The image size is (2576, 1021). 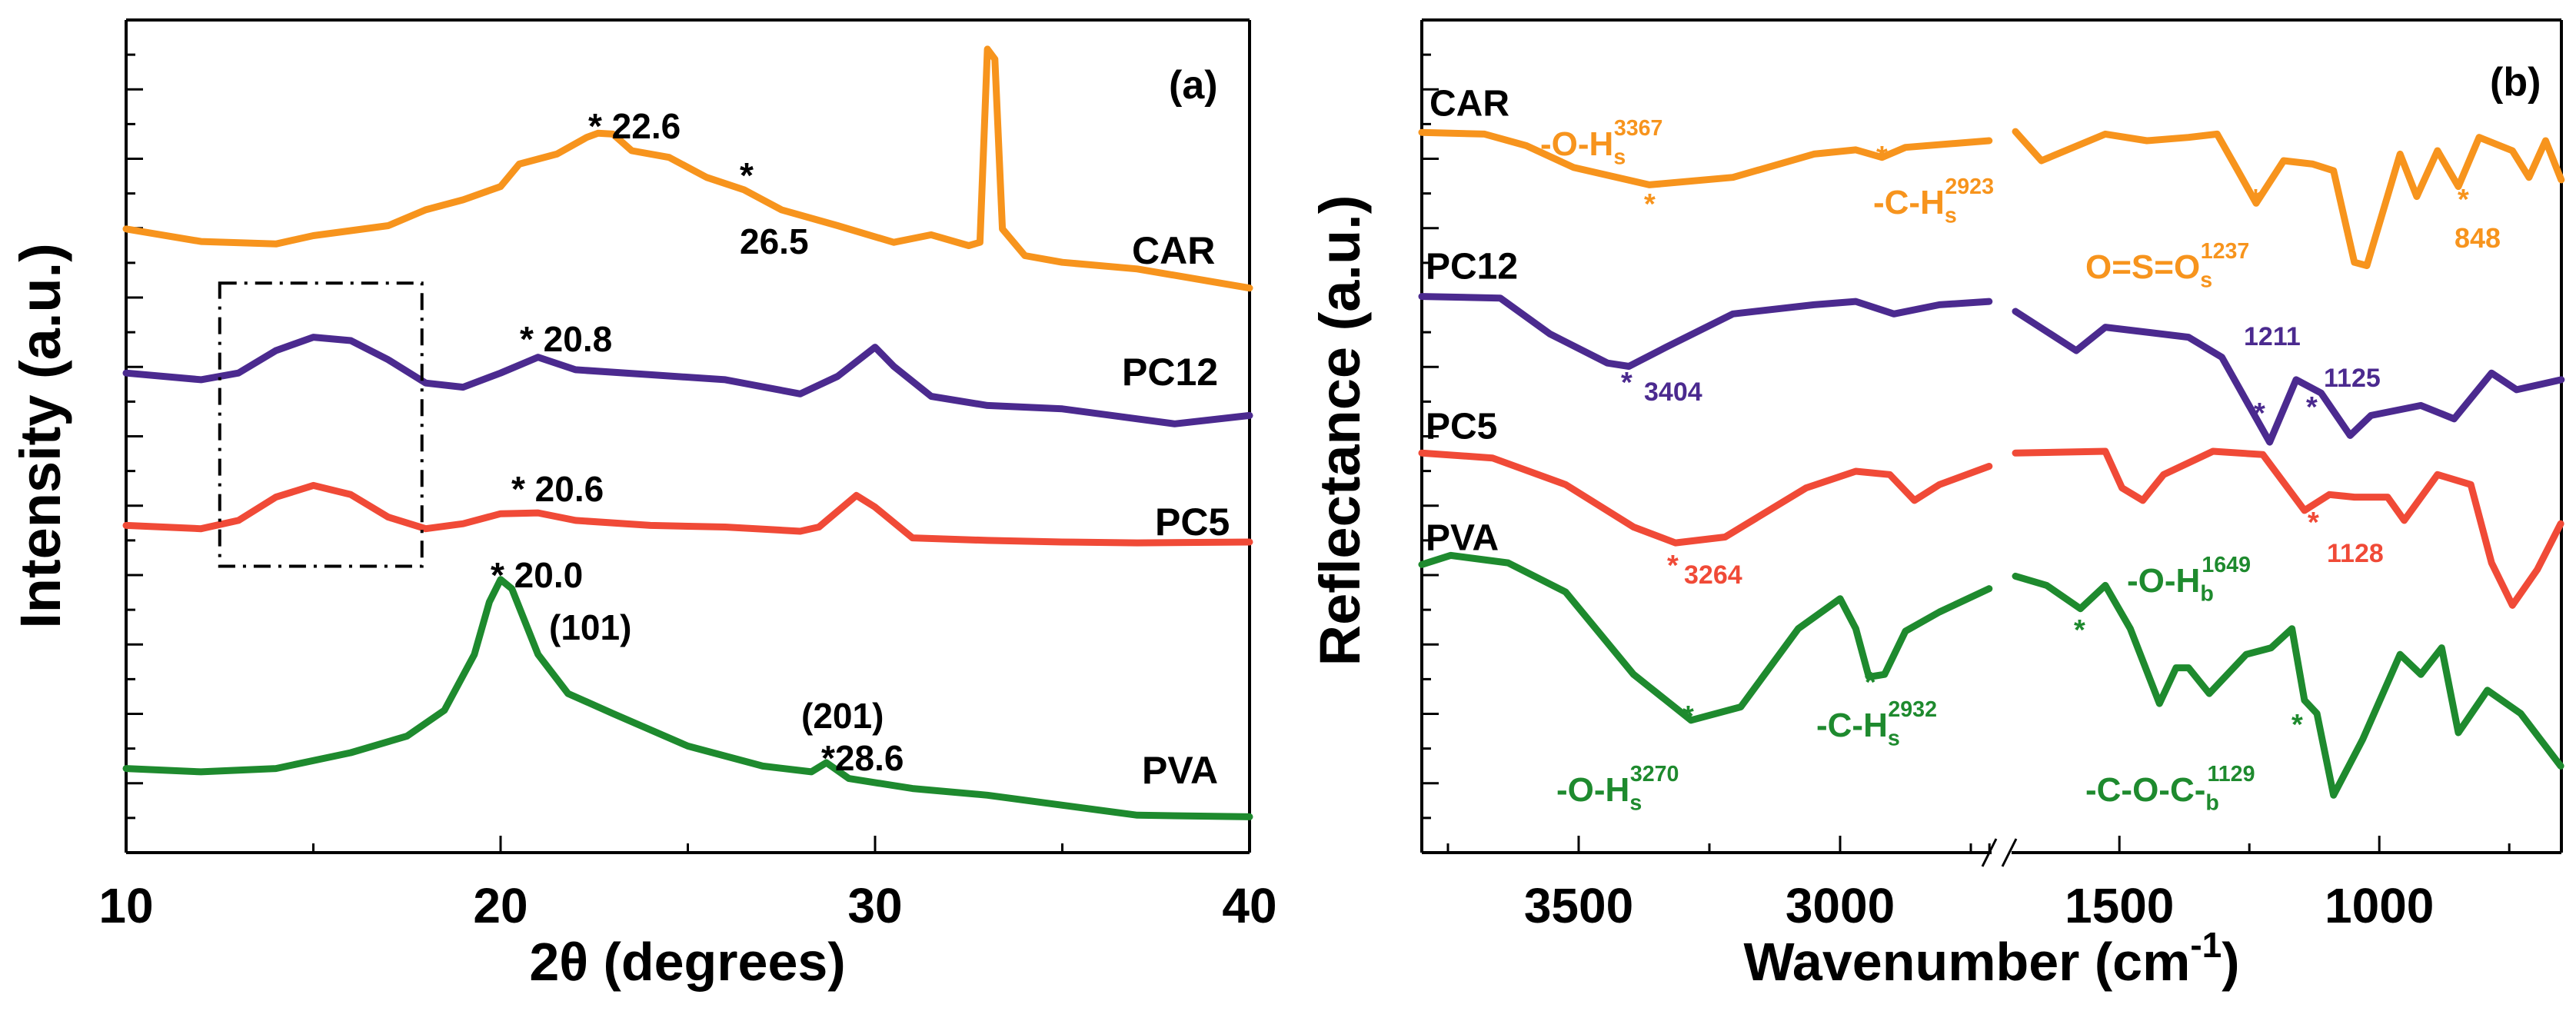 What do you see at coordinates (590, 627) in the screenshot?
I see `panel-a-annotation: (101)` at bounding box center [590, 627].